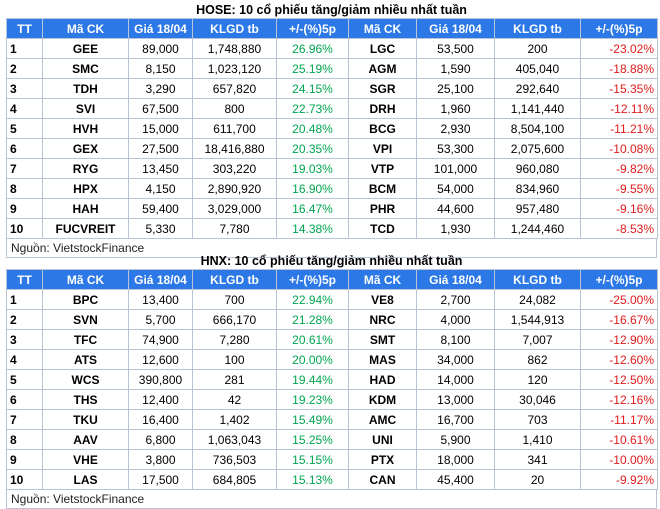 Image resolution: width=660 pixels, height=509 pixels. Describe the element at coordinates (455, 379) in the screenshot. I see `loser-price: 14,000` at that location.